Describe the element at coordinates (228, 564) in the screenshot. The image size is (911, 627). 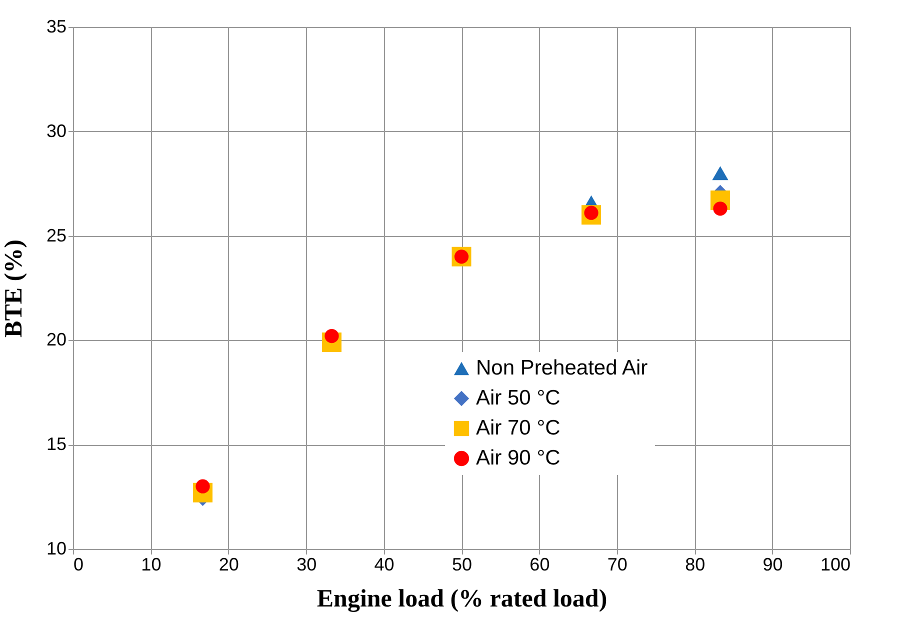
I see `x-tick-label: 20` at that location.